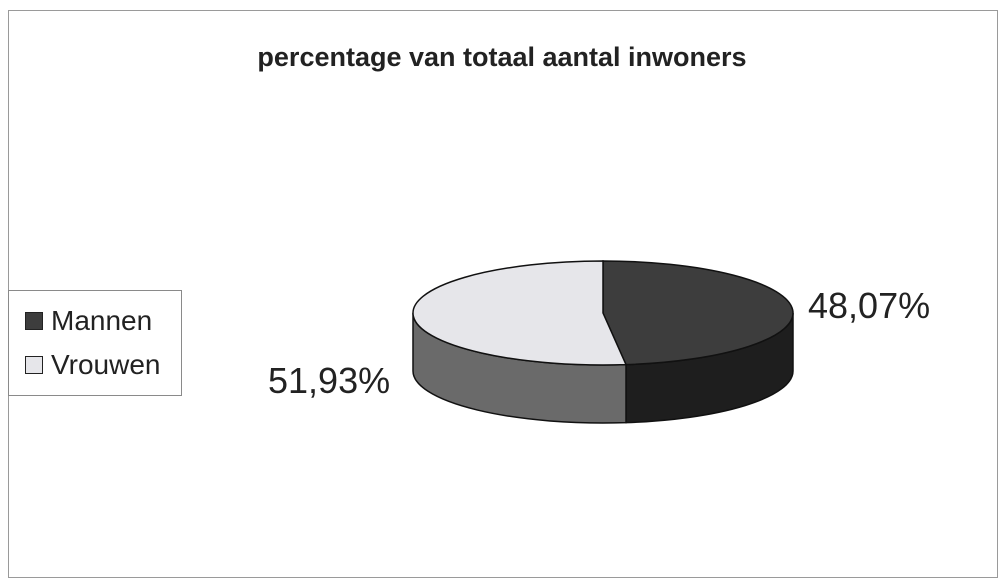 The height and width of the screenshot is (584, 1004). What do you see at coordinates (34, 365) in the screenshot?
I see `legend-swatch-vrouwen` at bounding box center [34, 365].